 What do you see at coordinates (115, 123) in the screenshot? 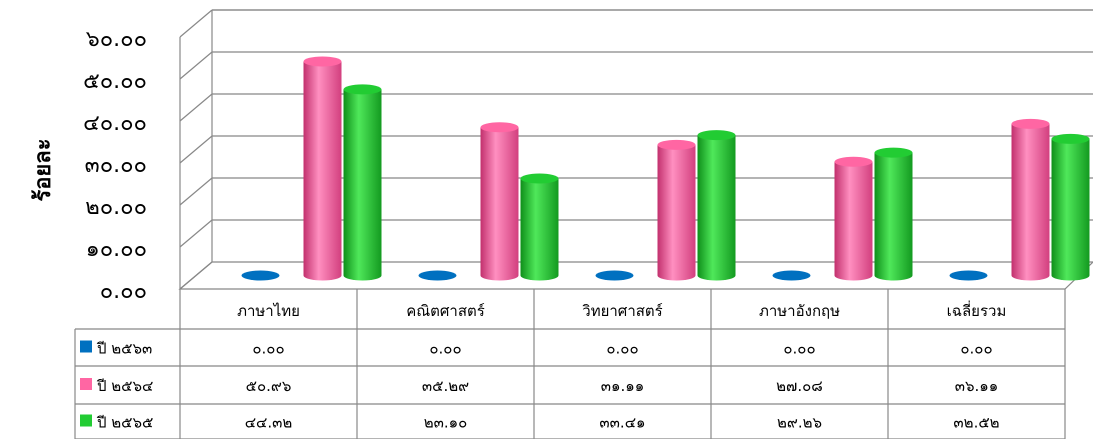
I see `y-tick-label: ๔๐.๐๐` at bounding box center [115, 123].